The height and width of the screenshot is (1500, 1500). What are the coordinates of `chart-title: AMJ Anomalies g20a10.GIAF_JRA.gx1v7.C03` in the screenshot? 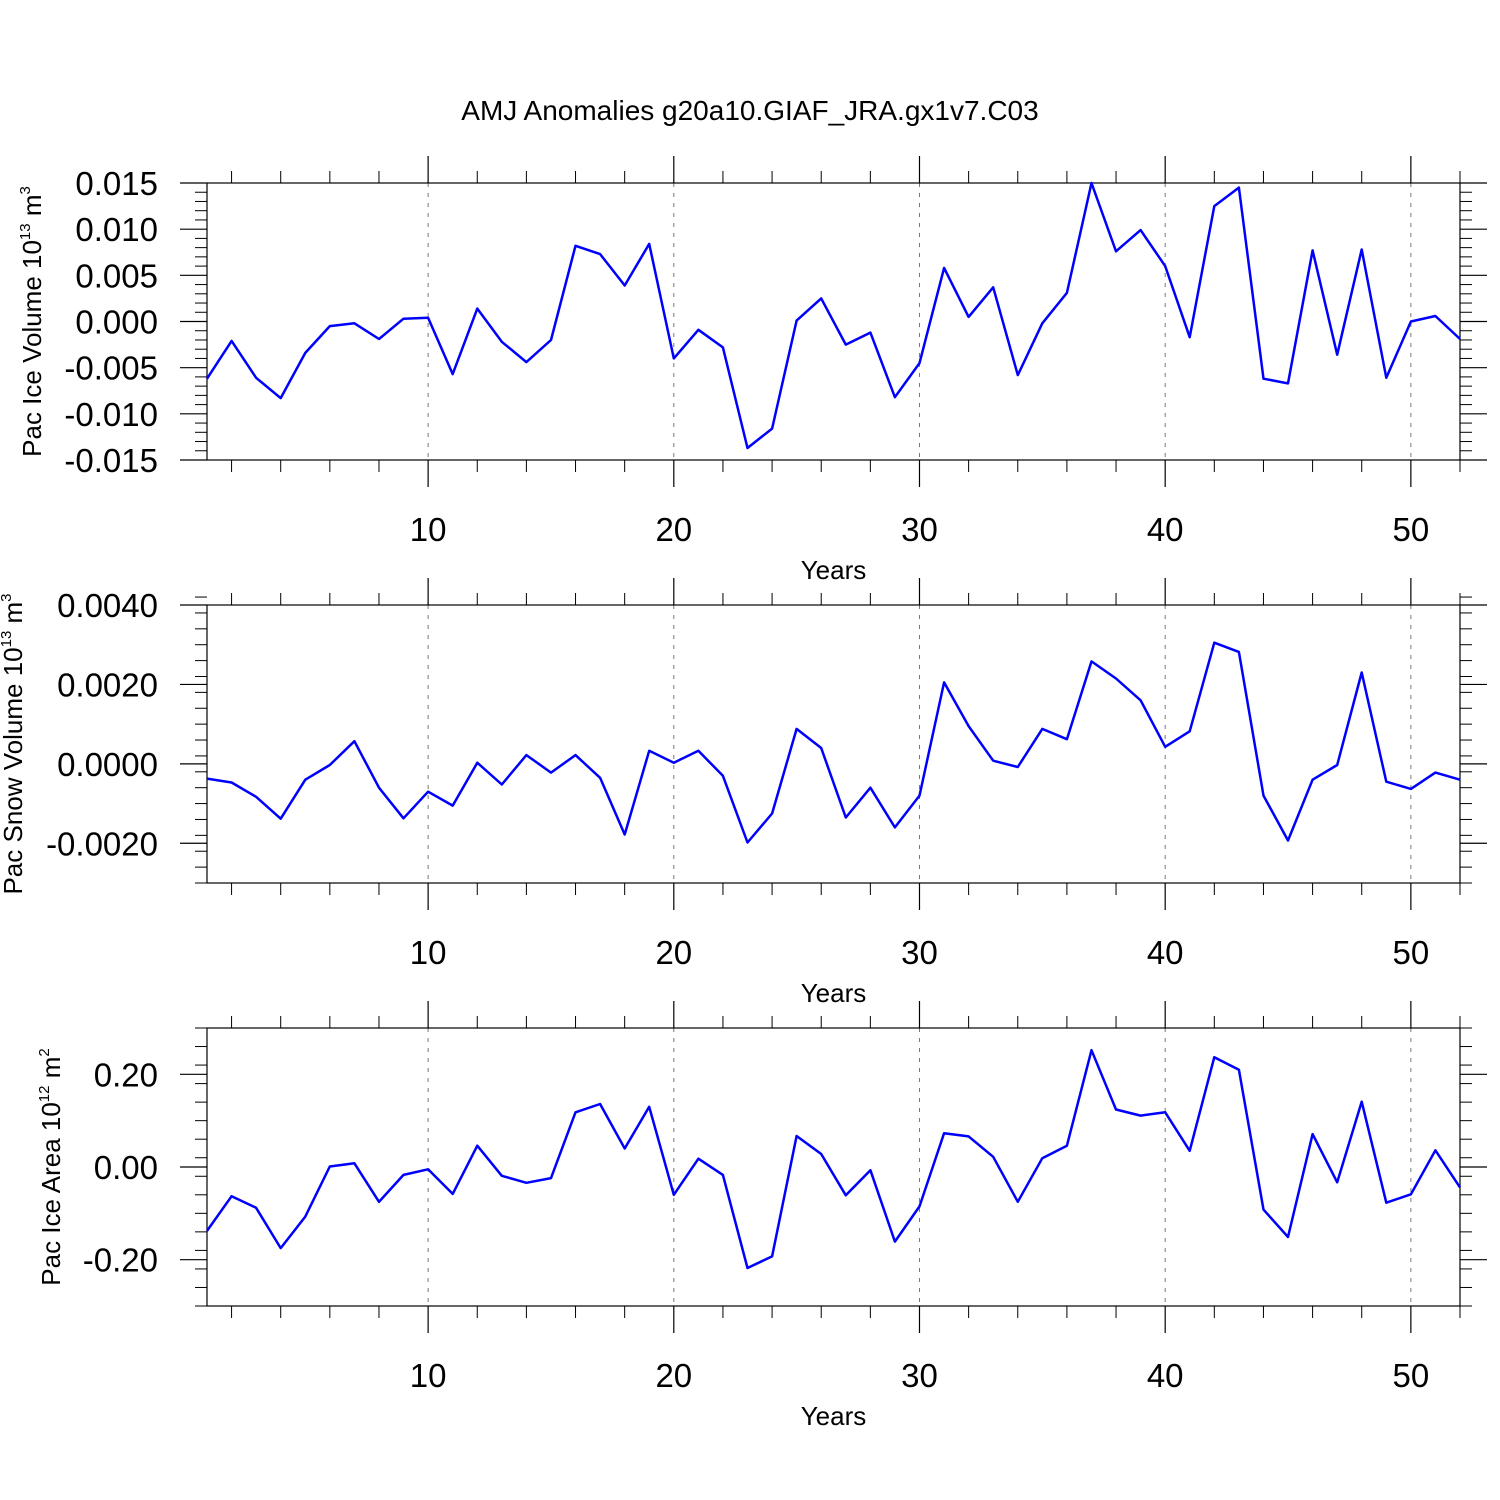 It's located at (749, 110).